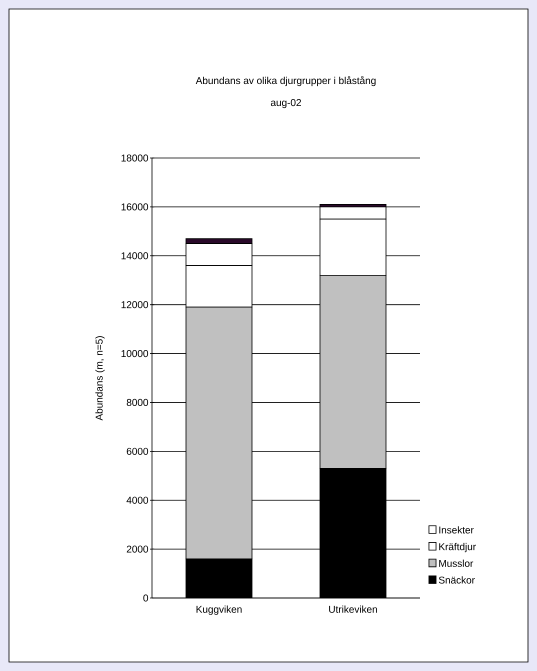 The image size is (537, 671). Describe the element at coordinates (137, 500) in the screenshot. I see `y-tick-label: 4000` at that location.